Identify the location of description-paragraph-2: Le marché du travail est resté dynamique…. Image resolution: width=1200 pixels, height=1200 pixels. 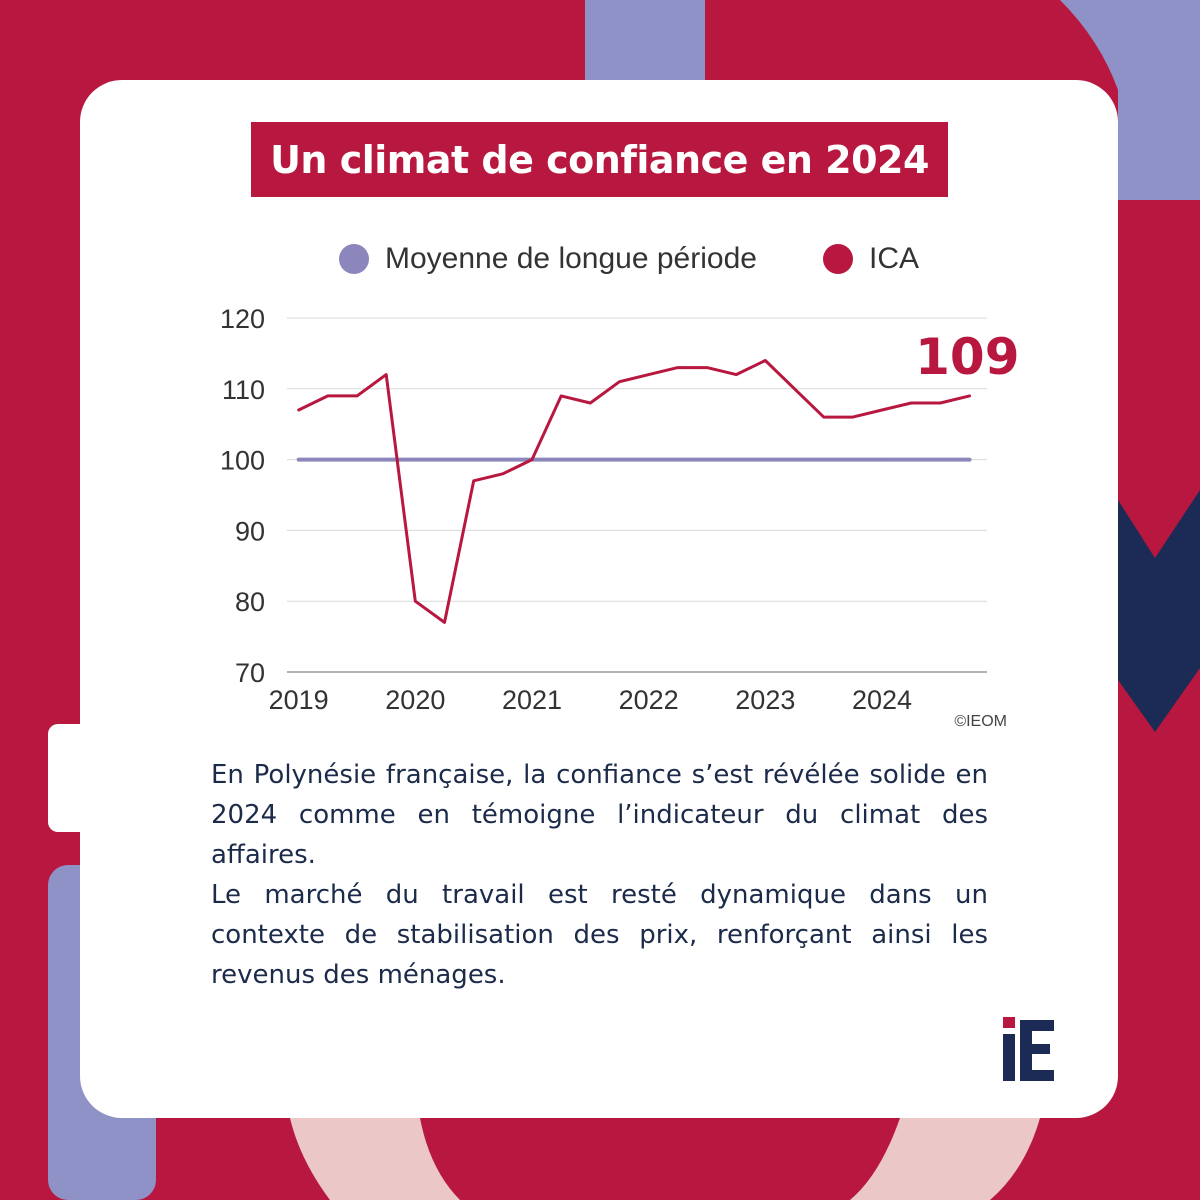
(599, 935).